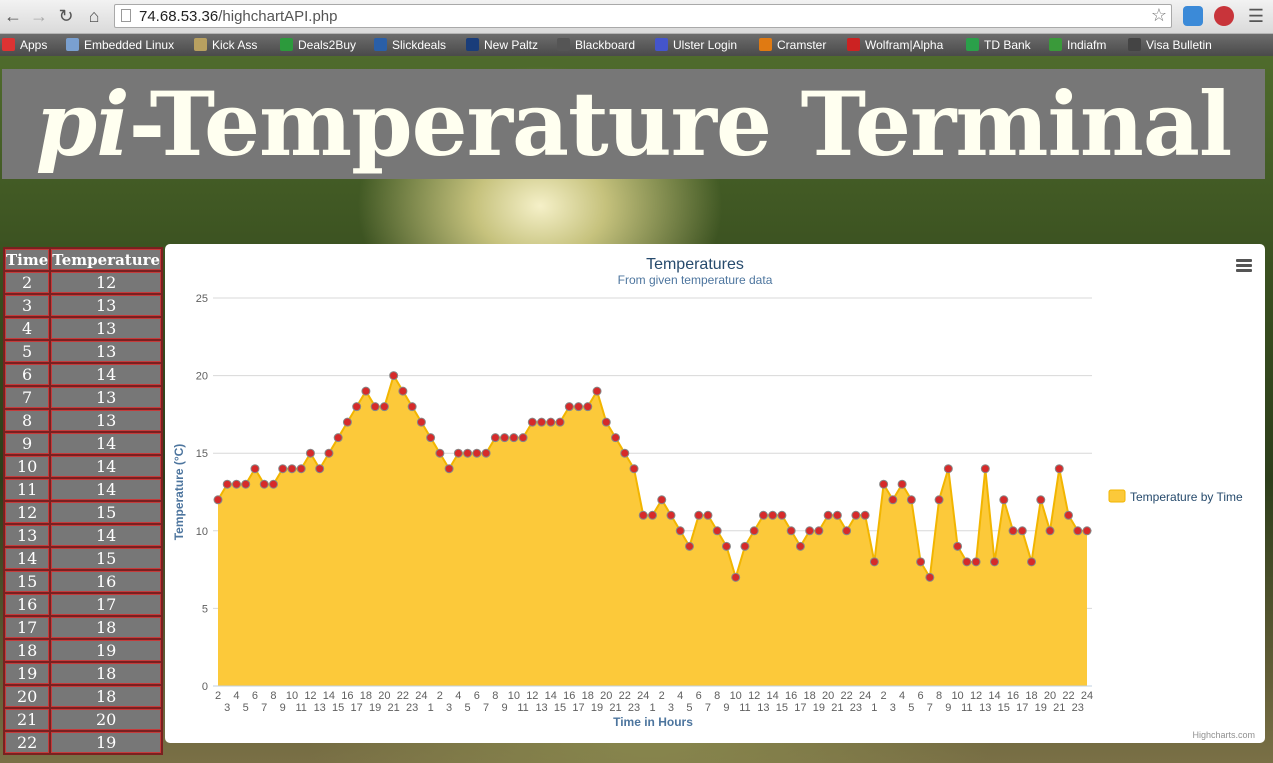 Image resolution: width=1273 pixels, height=763 pixels. Describe the element at coordinates (998, 45) in the screenshot. I see `bookmark-item: TD Bank` at that location.